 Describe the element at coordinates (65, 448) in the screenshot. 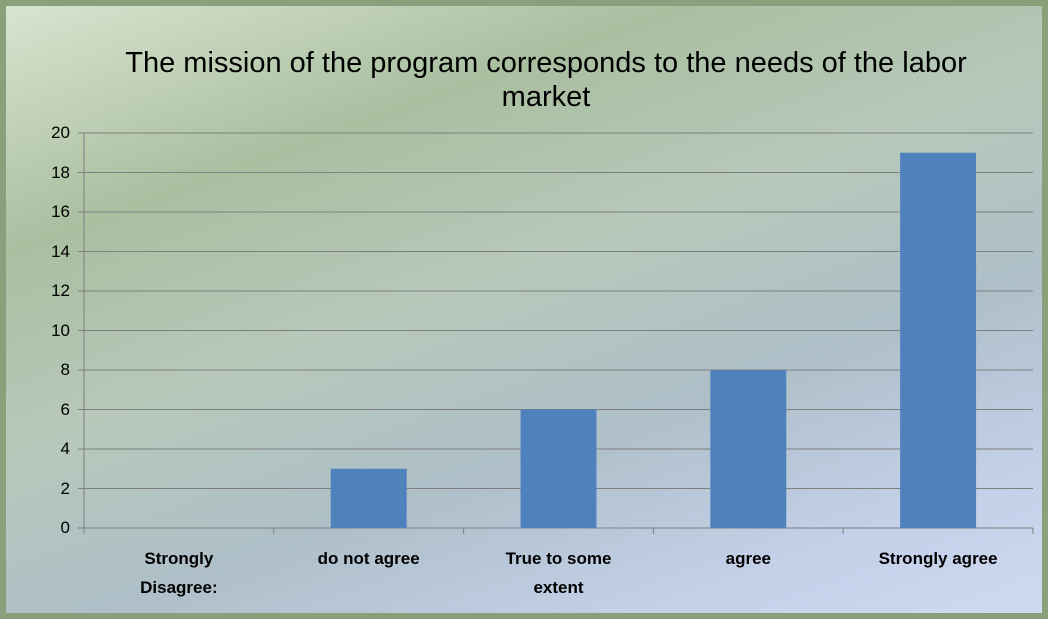

I see `y-tick-label: 4` at that location.